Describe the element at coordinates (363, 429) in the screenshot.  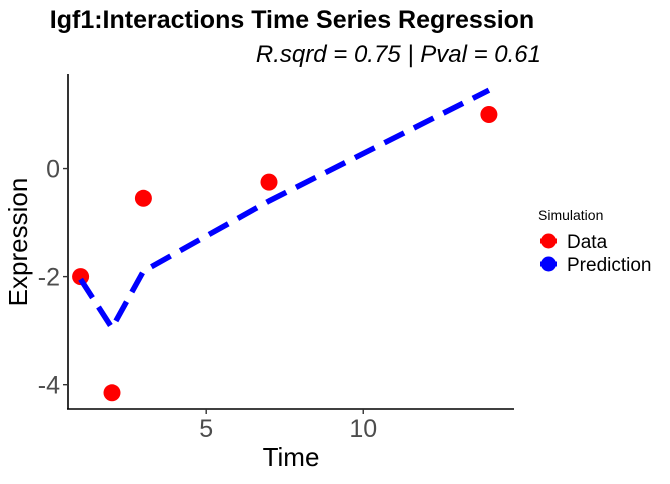
I see `x-tick-label: 10` at that location.